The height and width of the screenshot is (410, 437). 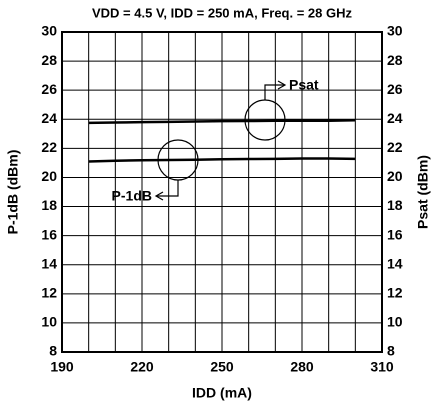 What do you see at coordinates (13, 192) in the screenshot?
I see `y-axis-label: P-1dB (dBm)` at bounding box center [13, 192].